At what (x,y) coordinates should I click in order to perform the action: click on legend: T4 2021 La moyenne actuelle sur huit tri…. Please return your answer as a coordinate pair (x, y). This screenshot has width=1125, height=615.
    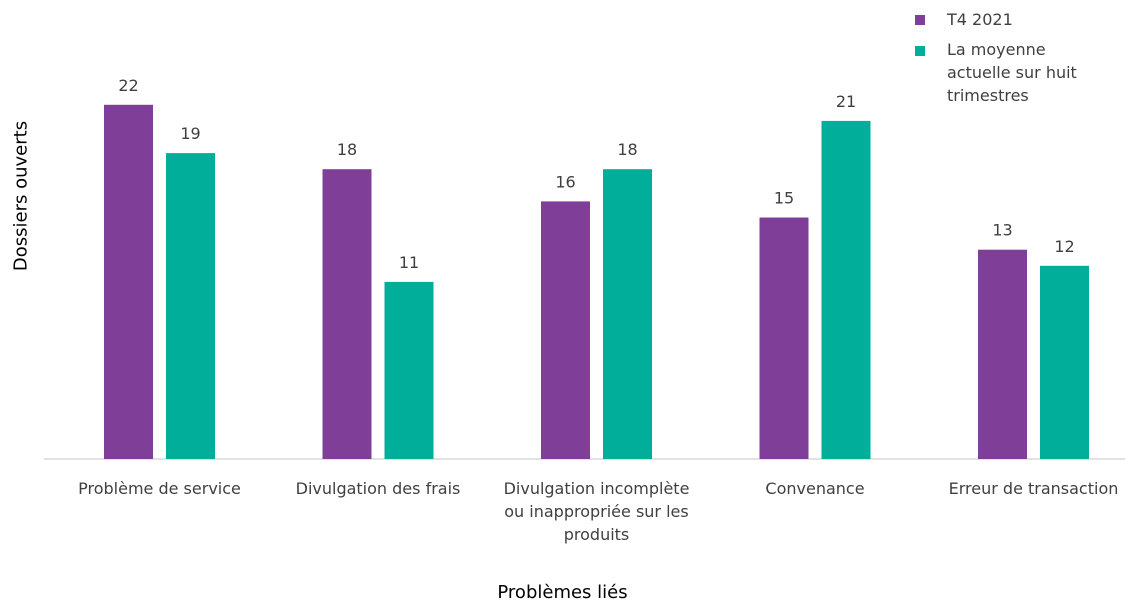
    Looking at the image, I should click on (1015, 61).